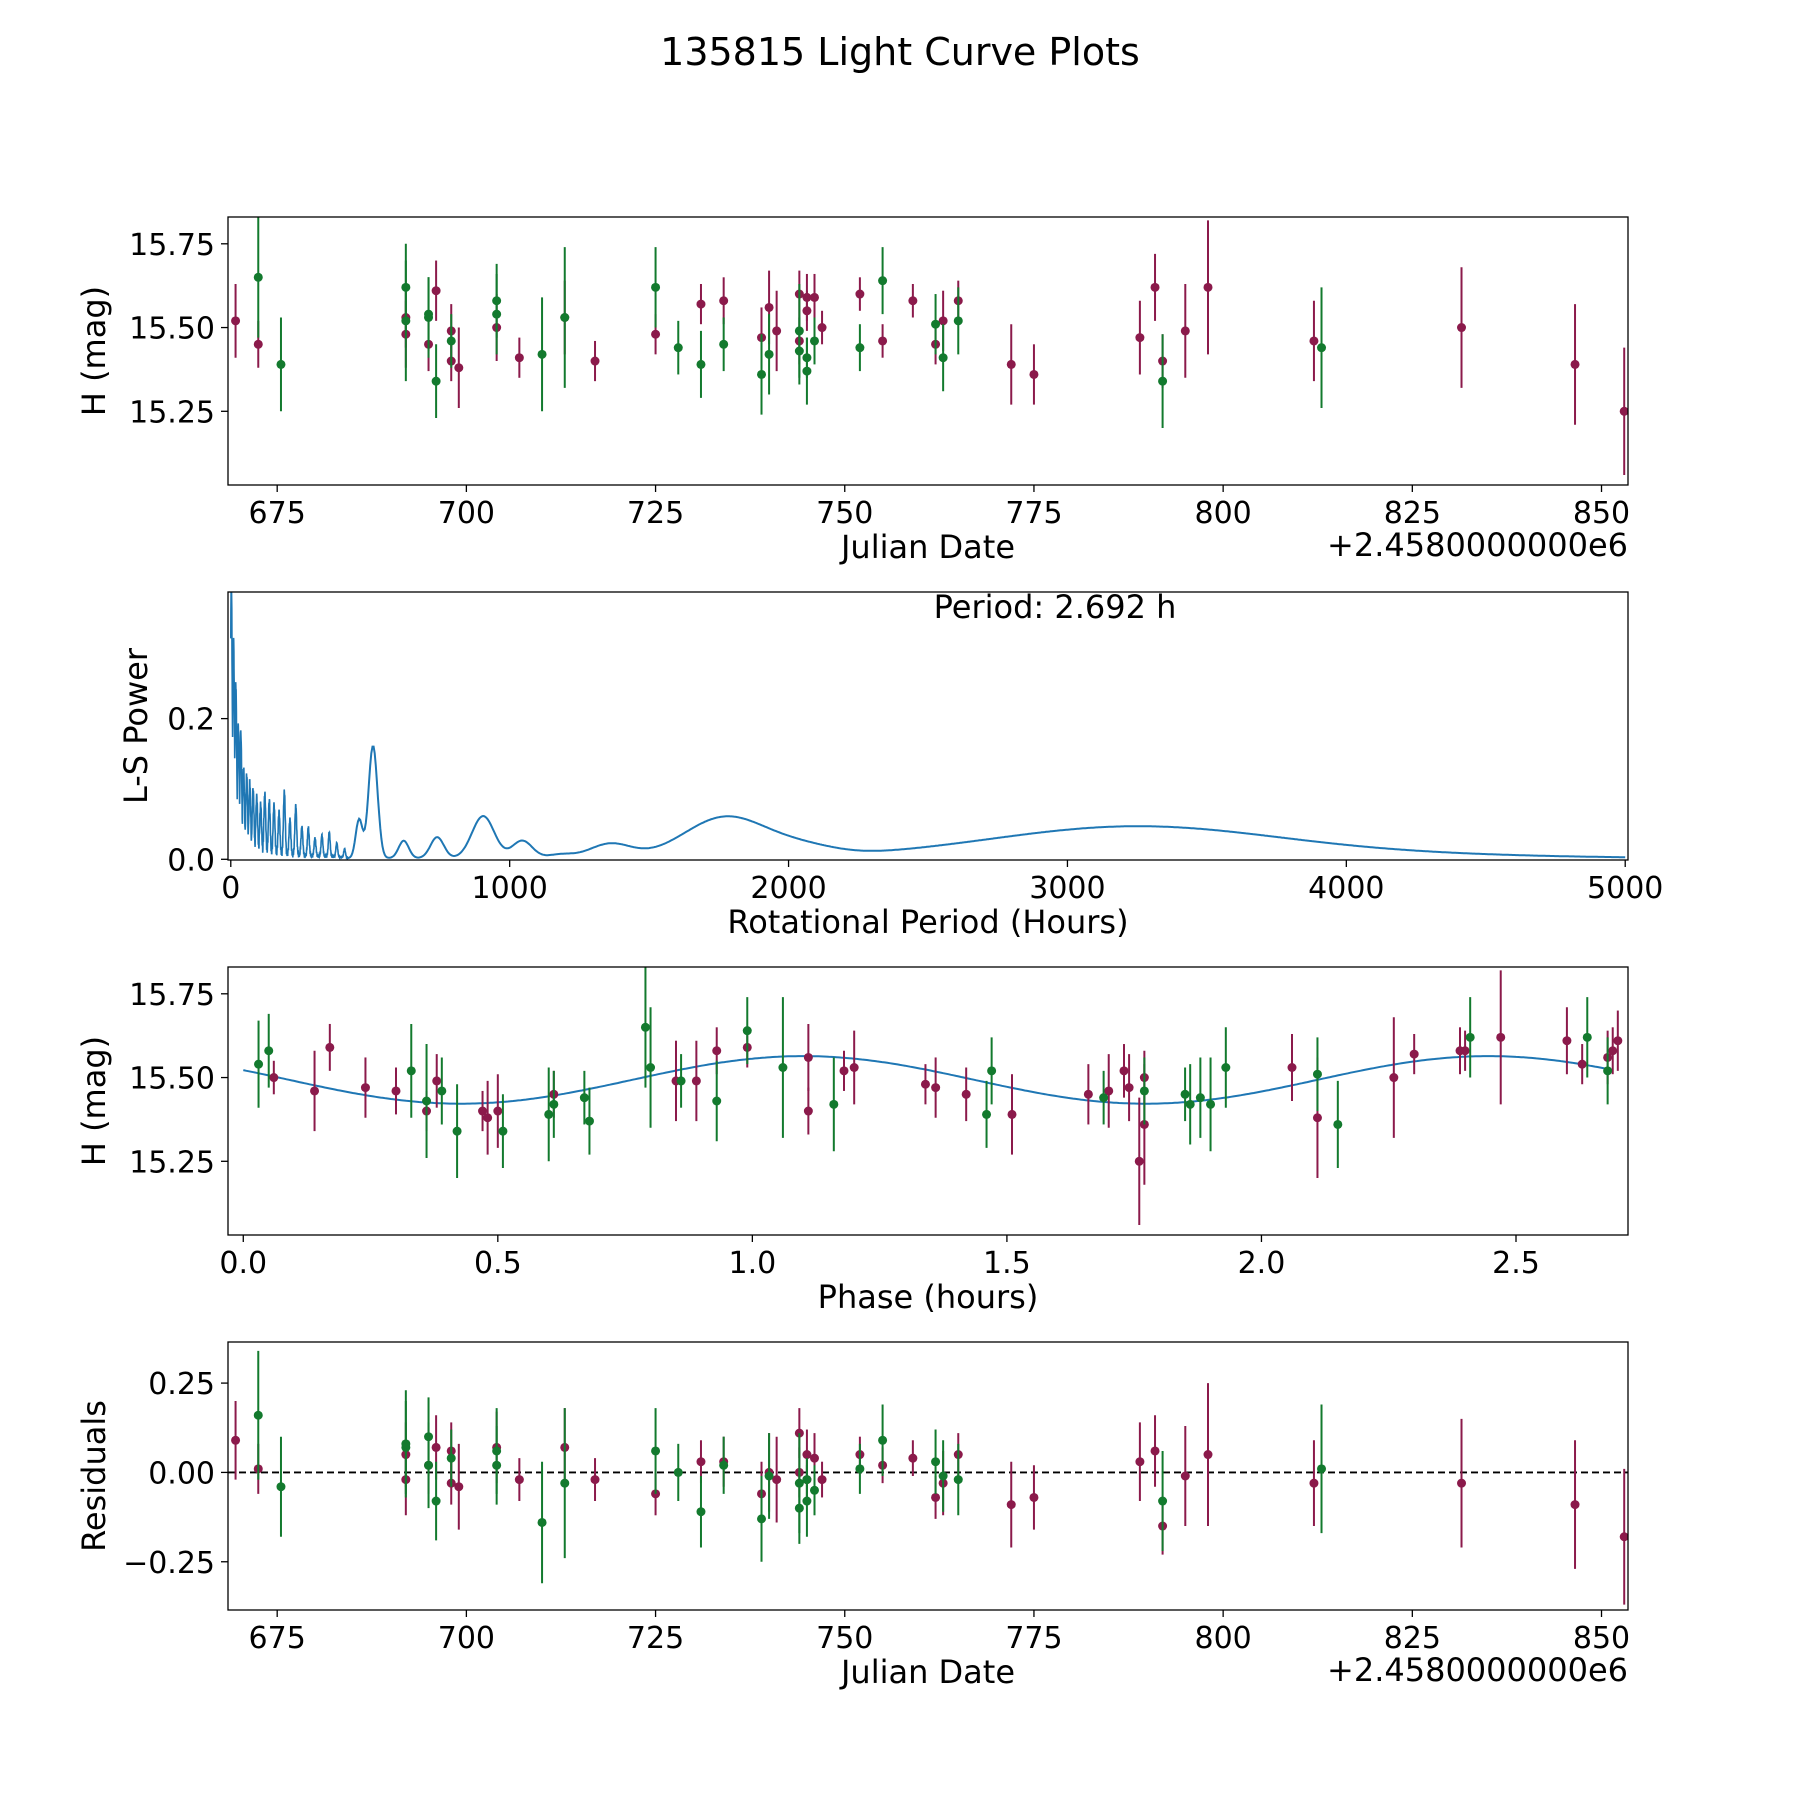  Describe the element at coordinates (1625, 888) in the screenshot. I see `x-tick-label: 5000` at that location.